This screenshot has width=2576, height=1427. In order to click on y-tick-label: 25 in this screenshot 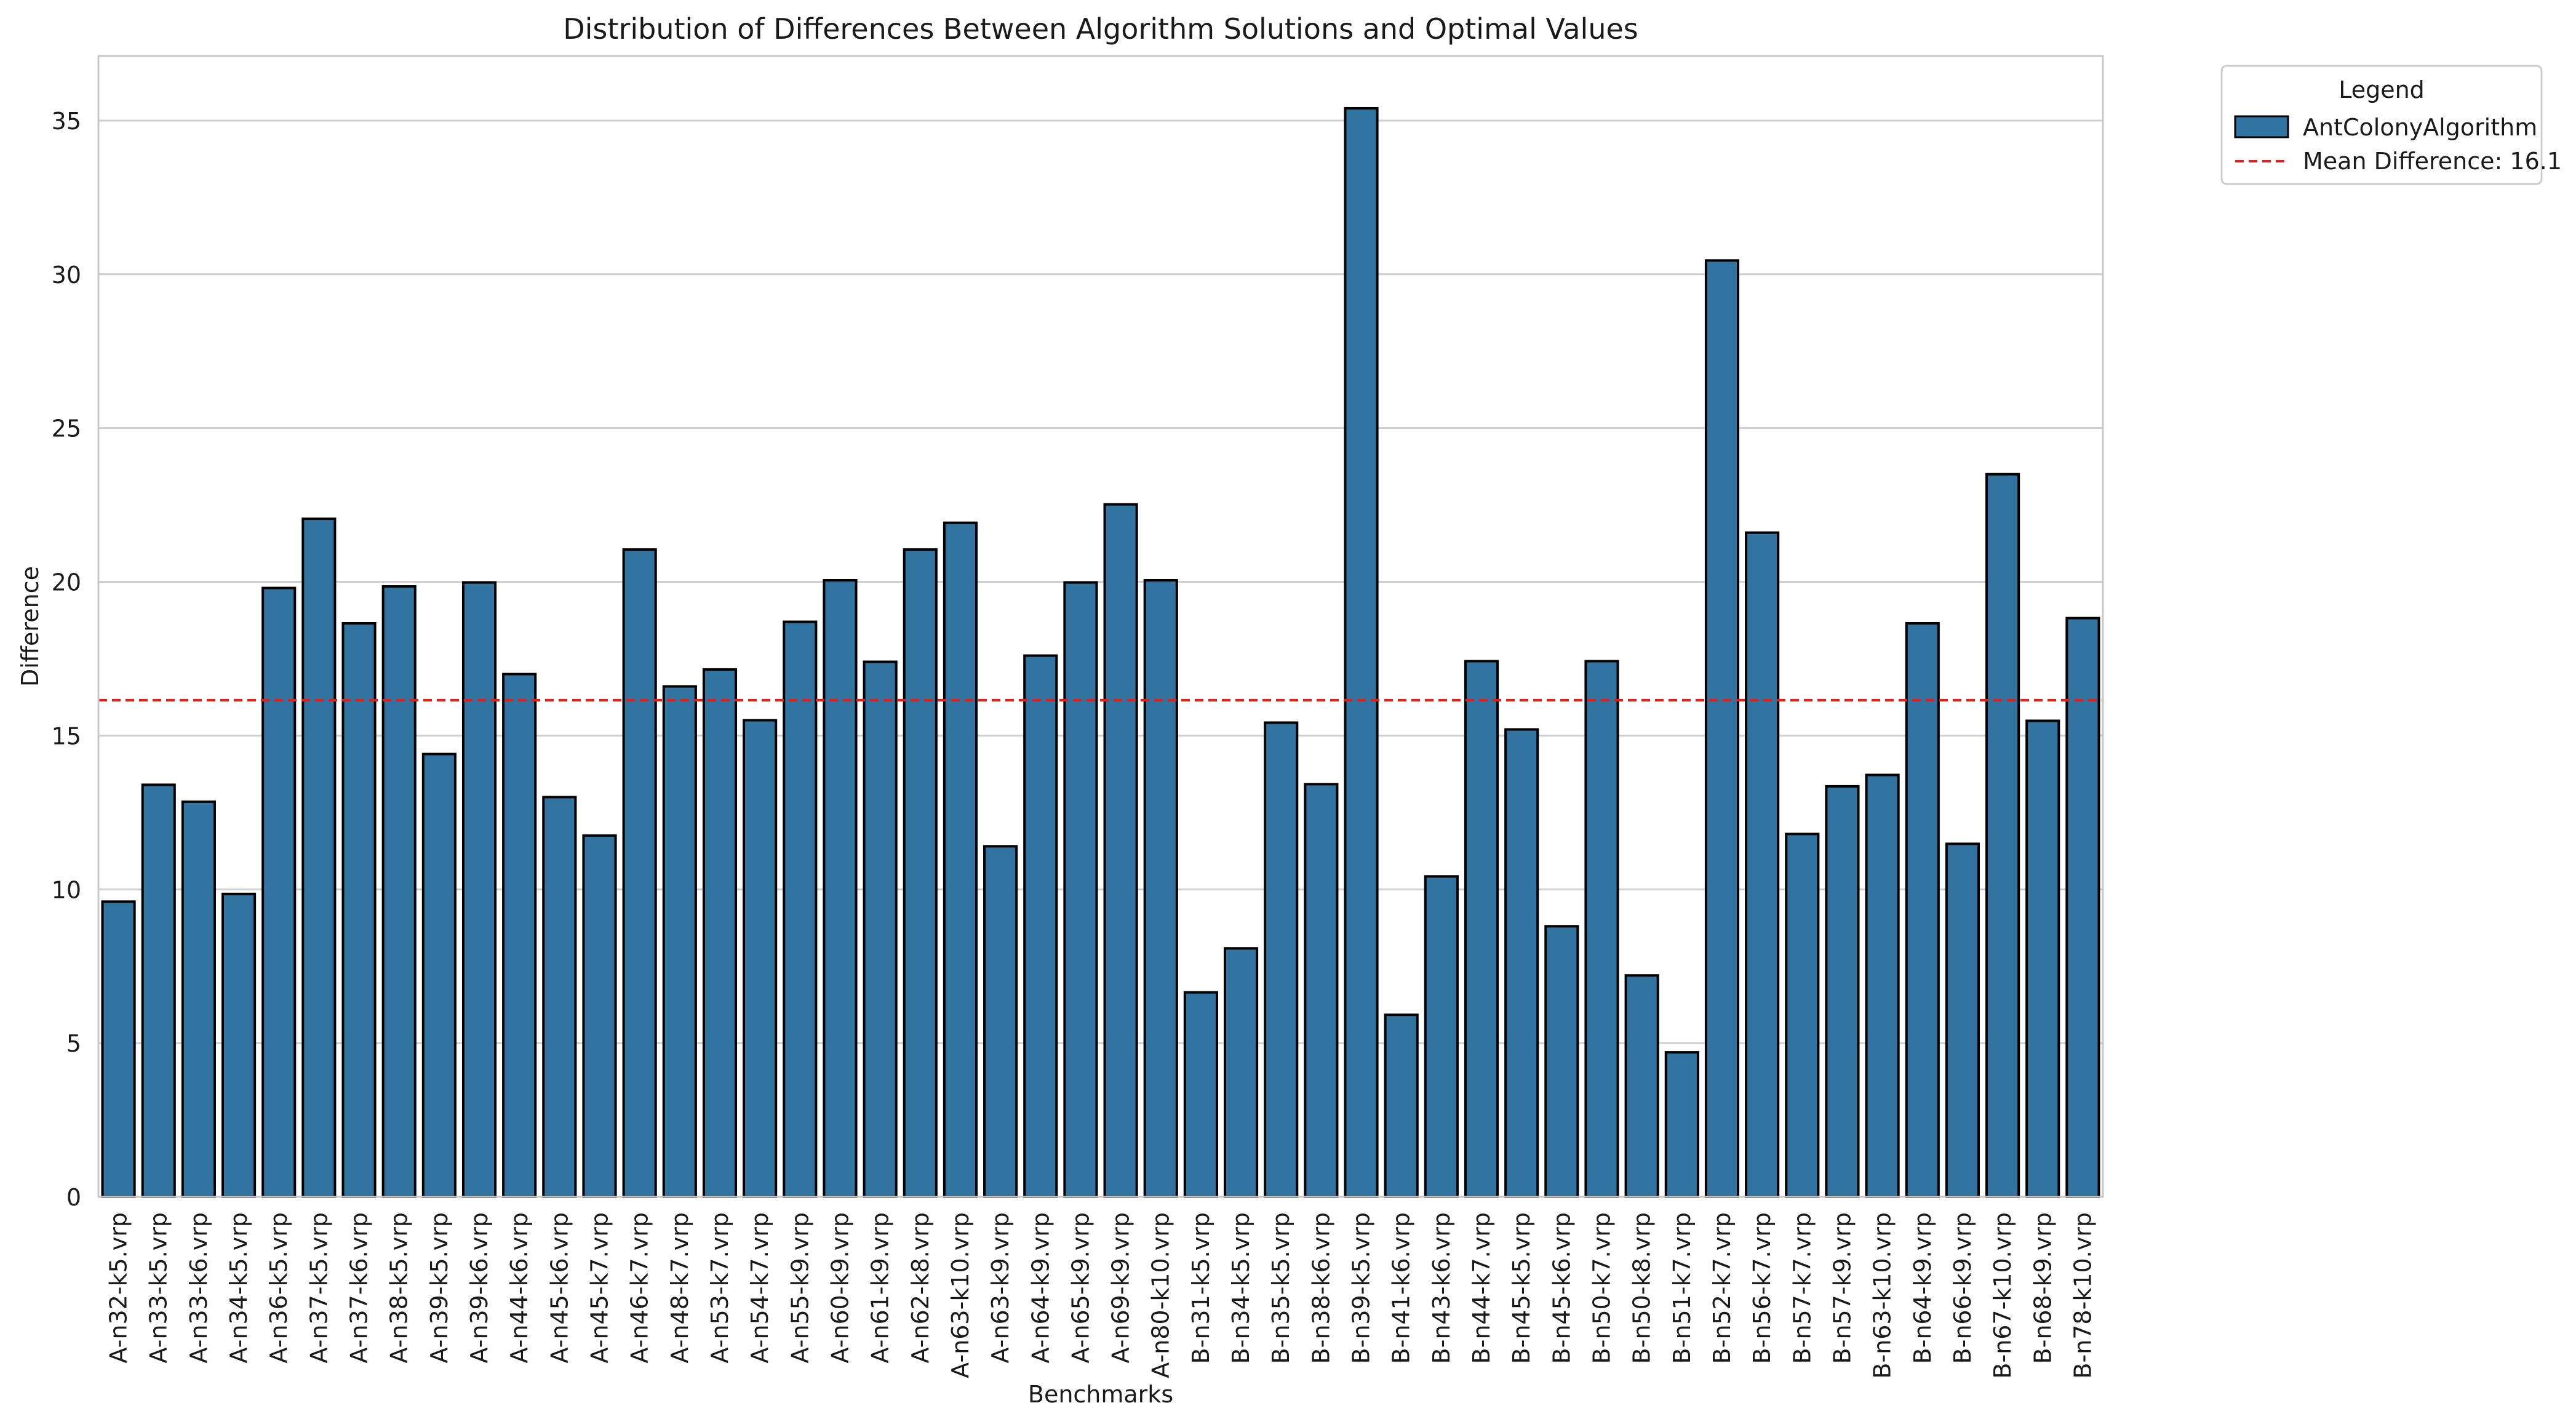, I will do `click(66, 428)`.